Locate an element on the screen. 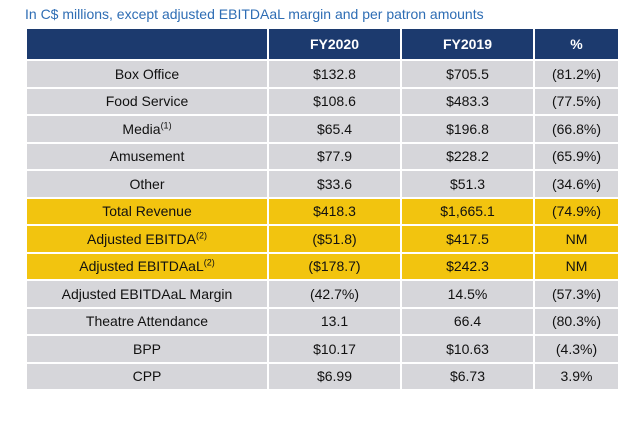  cell-fy2020: $77.9 is located at coordinates (334, 156).